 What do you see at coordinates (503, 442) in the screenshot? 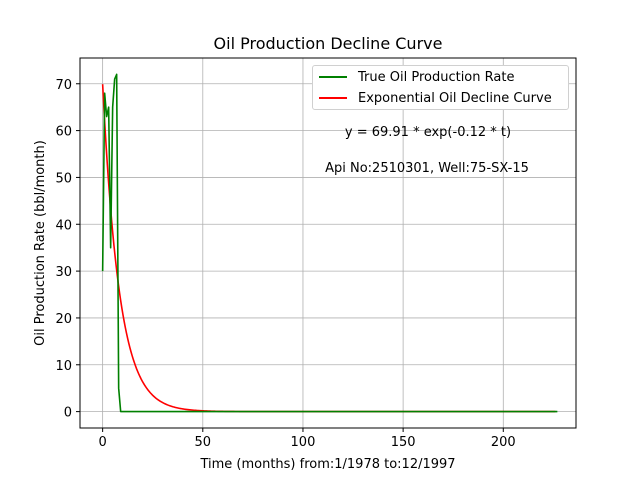
I see `x-tick-label: 200` at bounding box center [503, 442].